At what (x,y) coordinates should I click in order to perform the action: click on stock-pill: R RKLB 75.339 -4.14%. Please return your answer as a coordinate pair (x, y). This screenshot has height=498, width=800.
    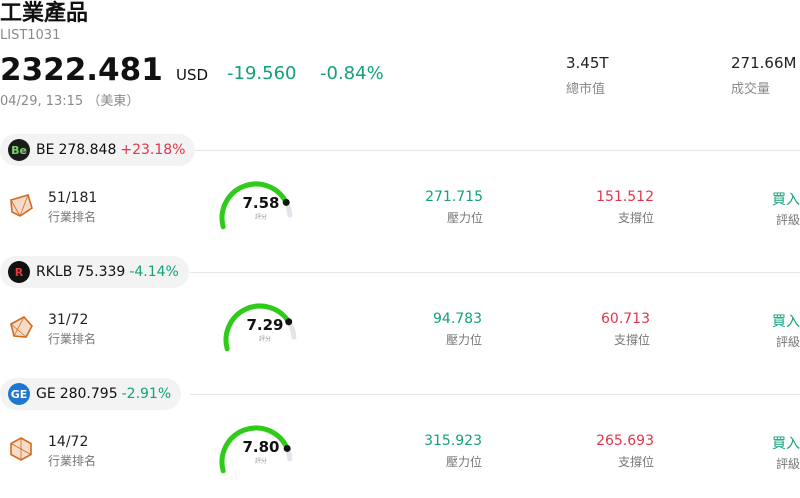
    Looking at the image, I should click on (94, 272).